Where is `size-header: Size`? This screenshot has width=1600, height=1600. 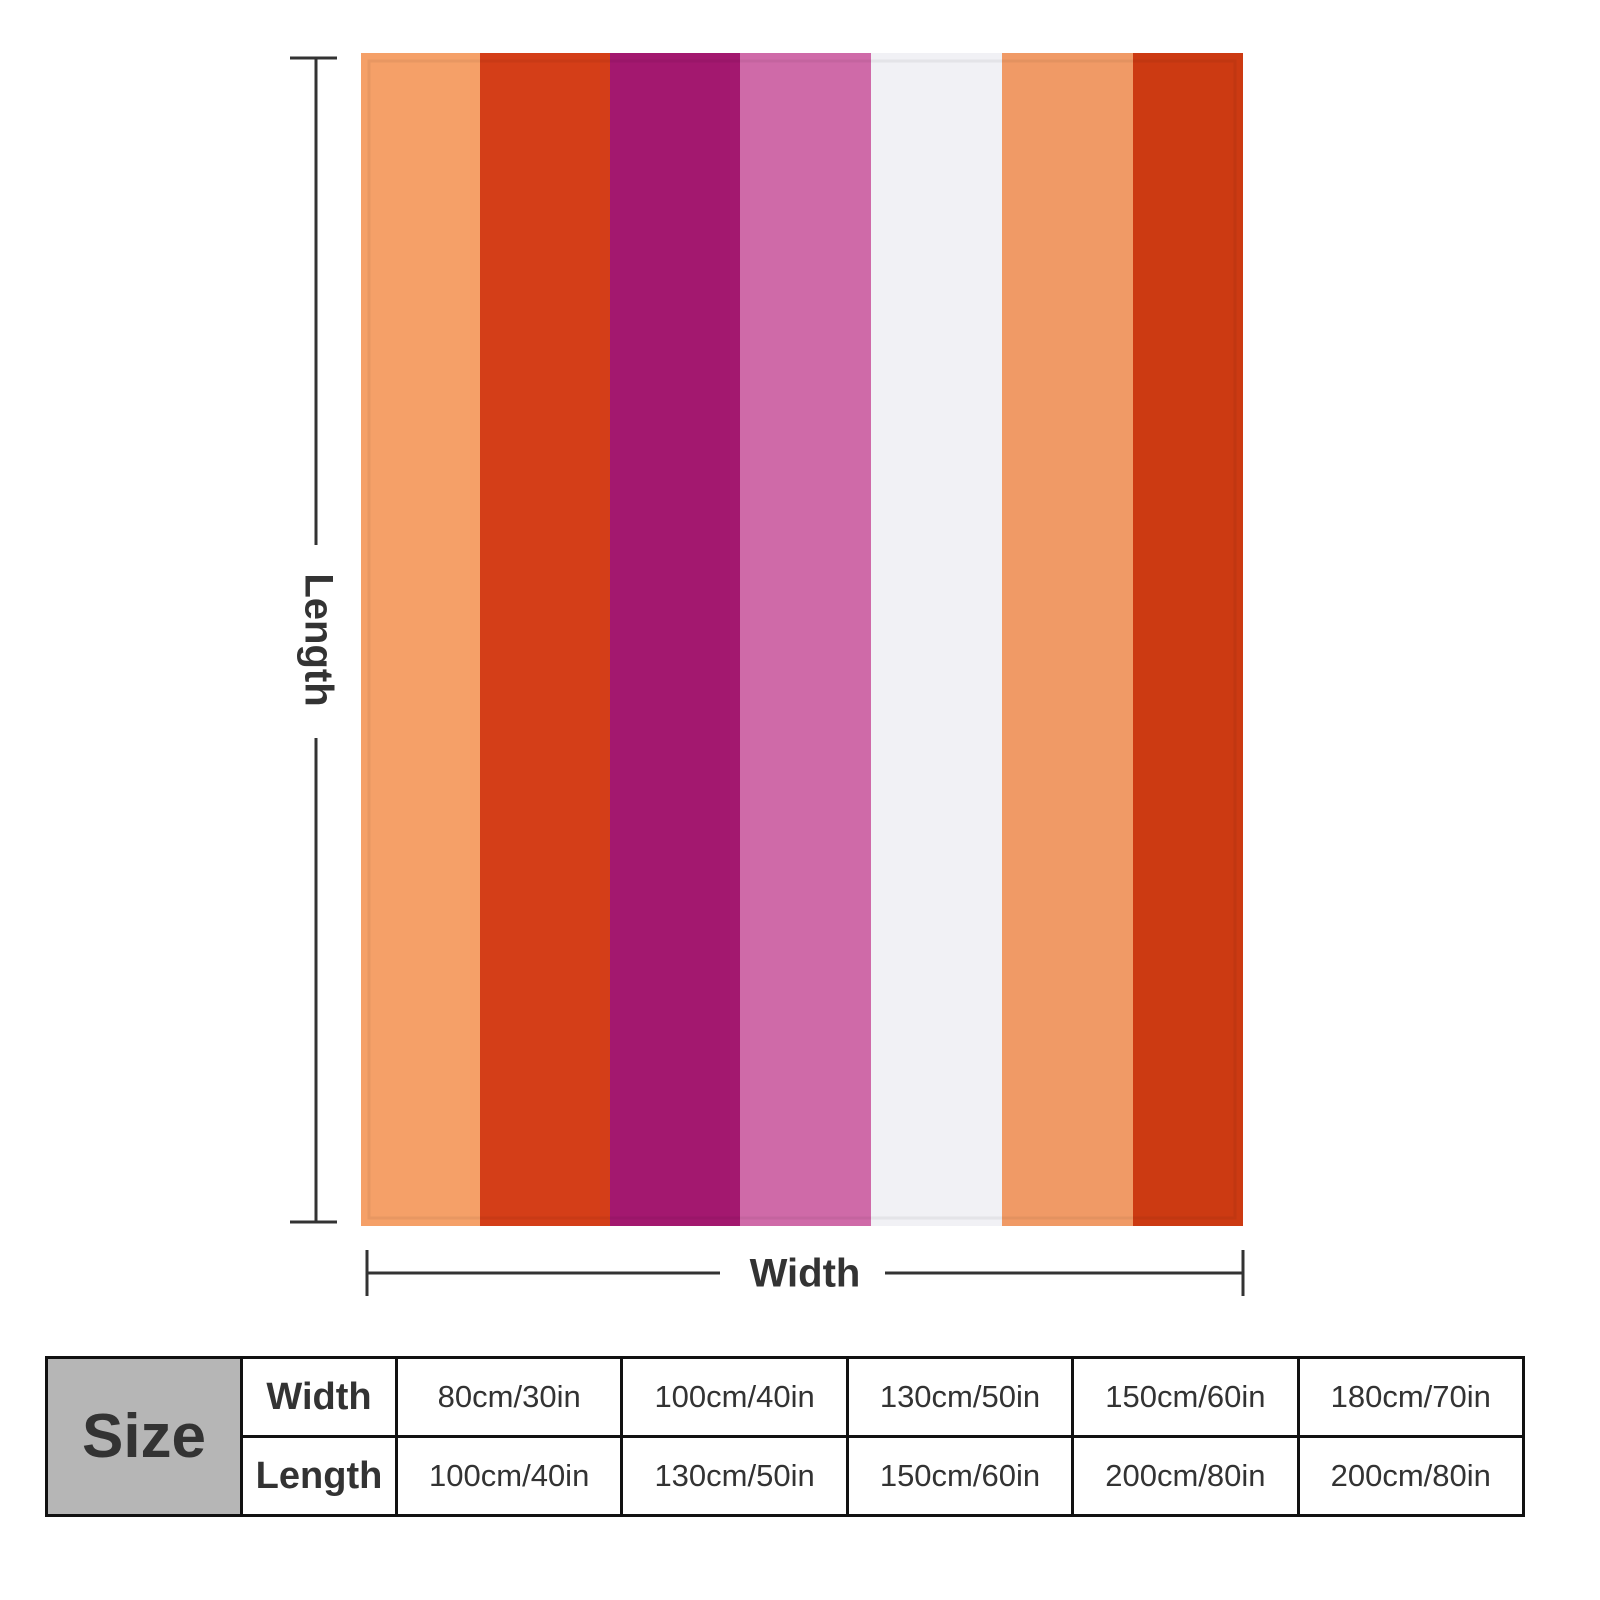 size-header: Size is located at coordinates (144, 1436).